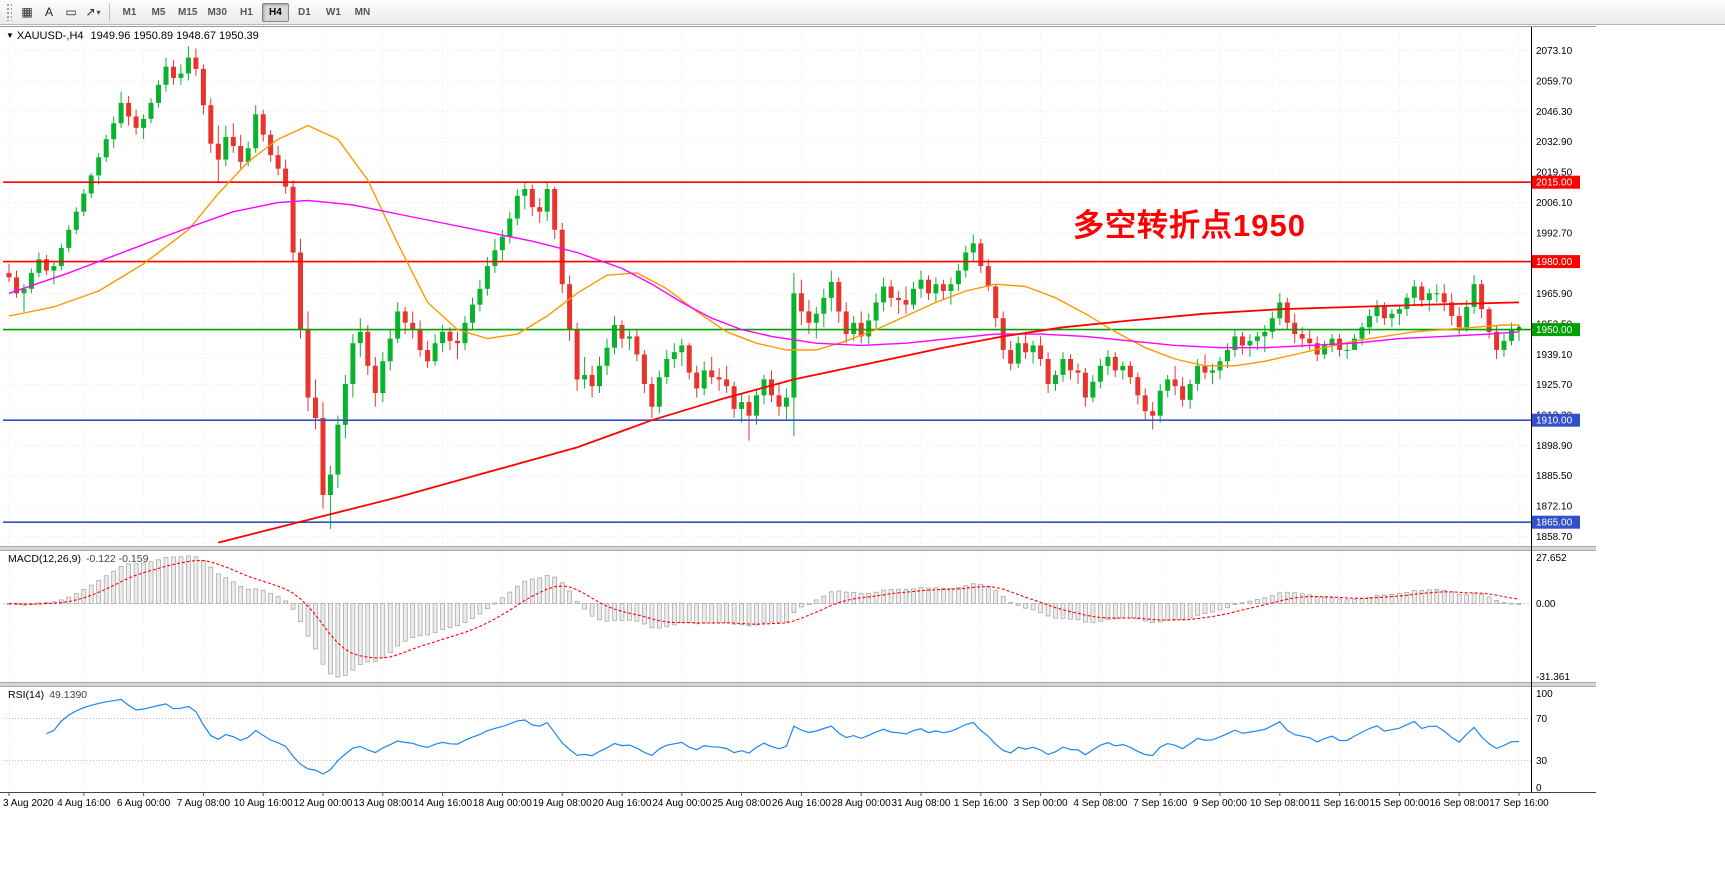  What do you see at coordinates (98, 12) in the screenshot?
I see `dropdown-caret-icon: ▾` at bounding box center [98, 12].